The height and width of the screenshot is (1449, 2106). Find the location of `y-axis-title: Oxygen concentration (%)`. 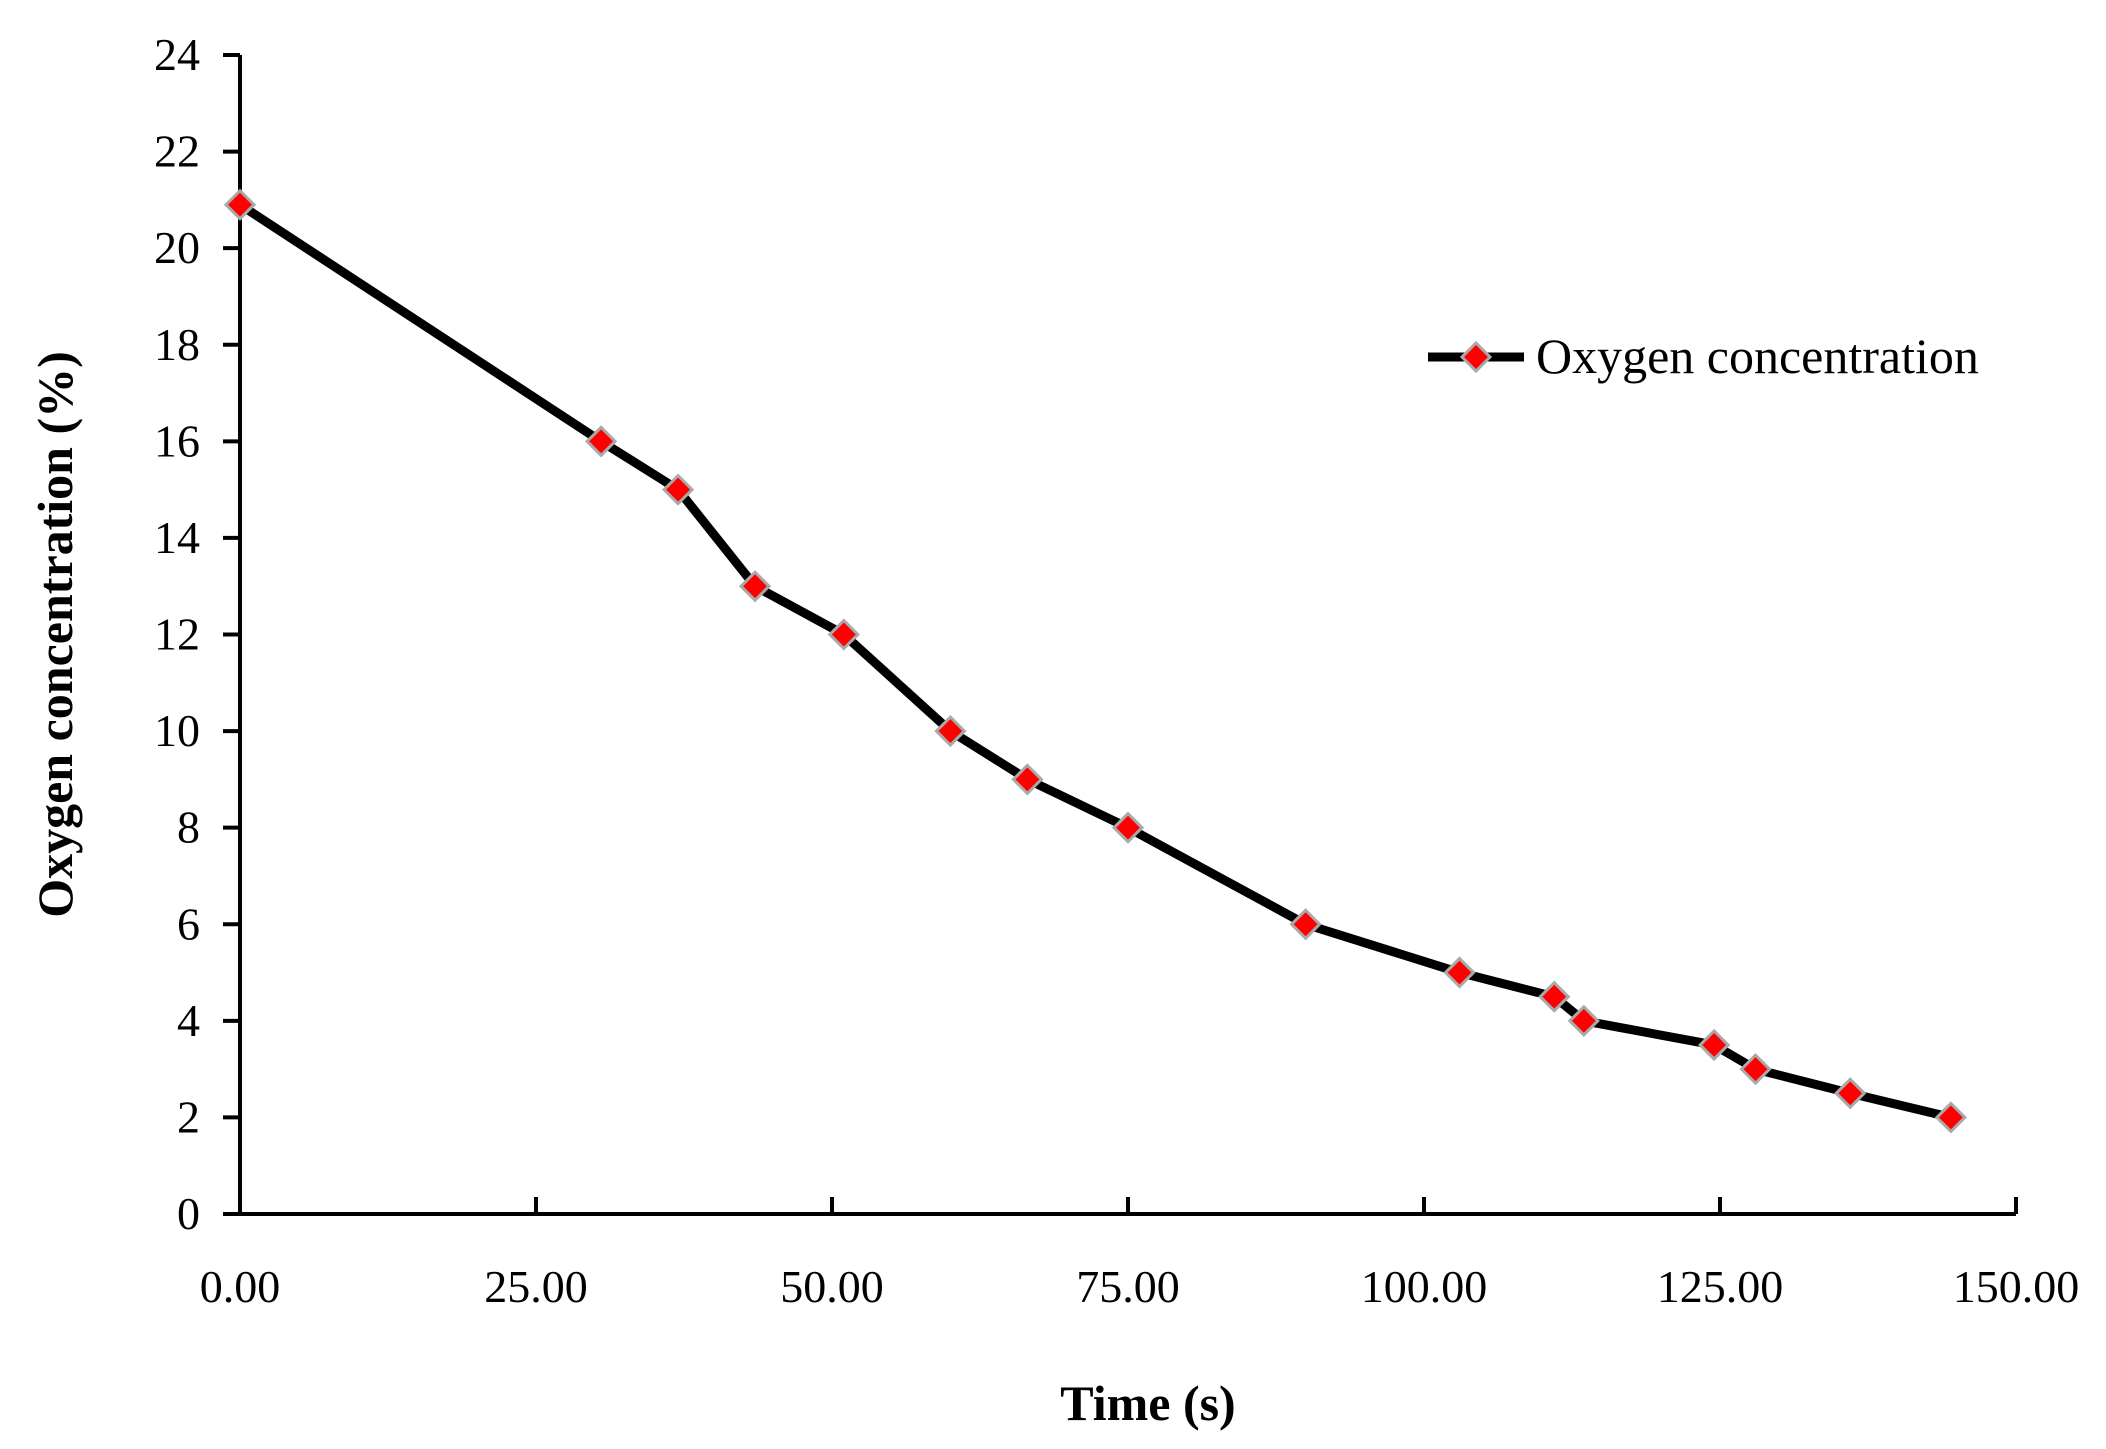

y-axis-title: Oxygen concentration (%) is located at coordinates (55, 634).